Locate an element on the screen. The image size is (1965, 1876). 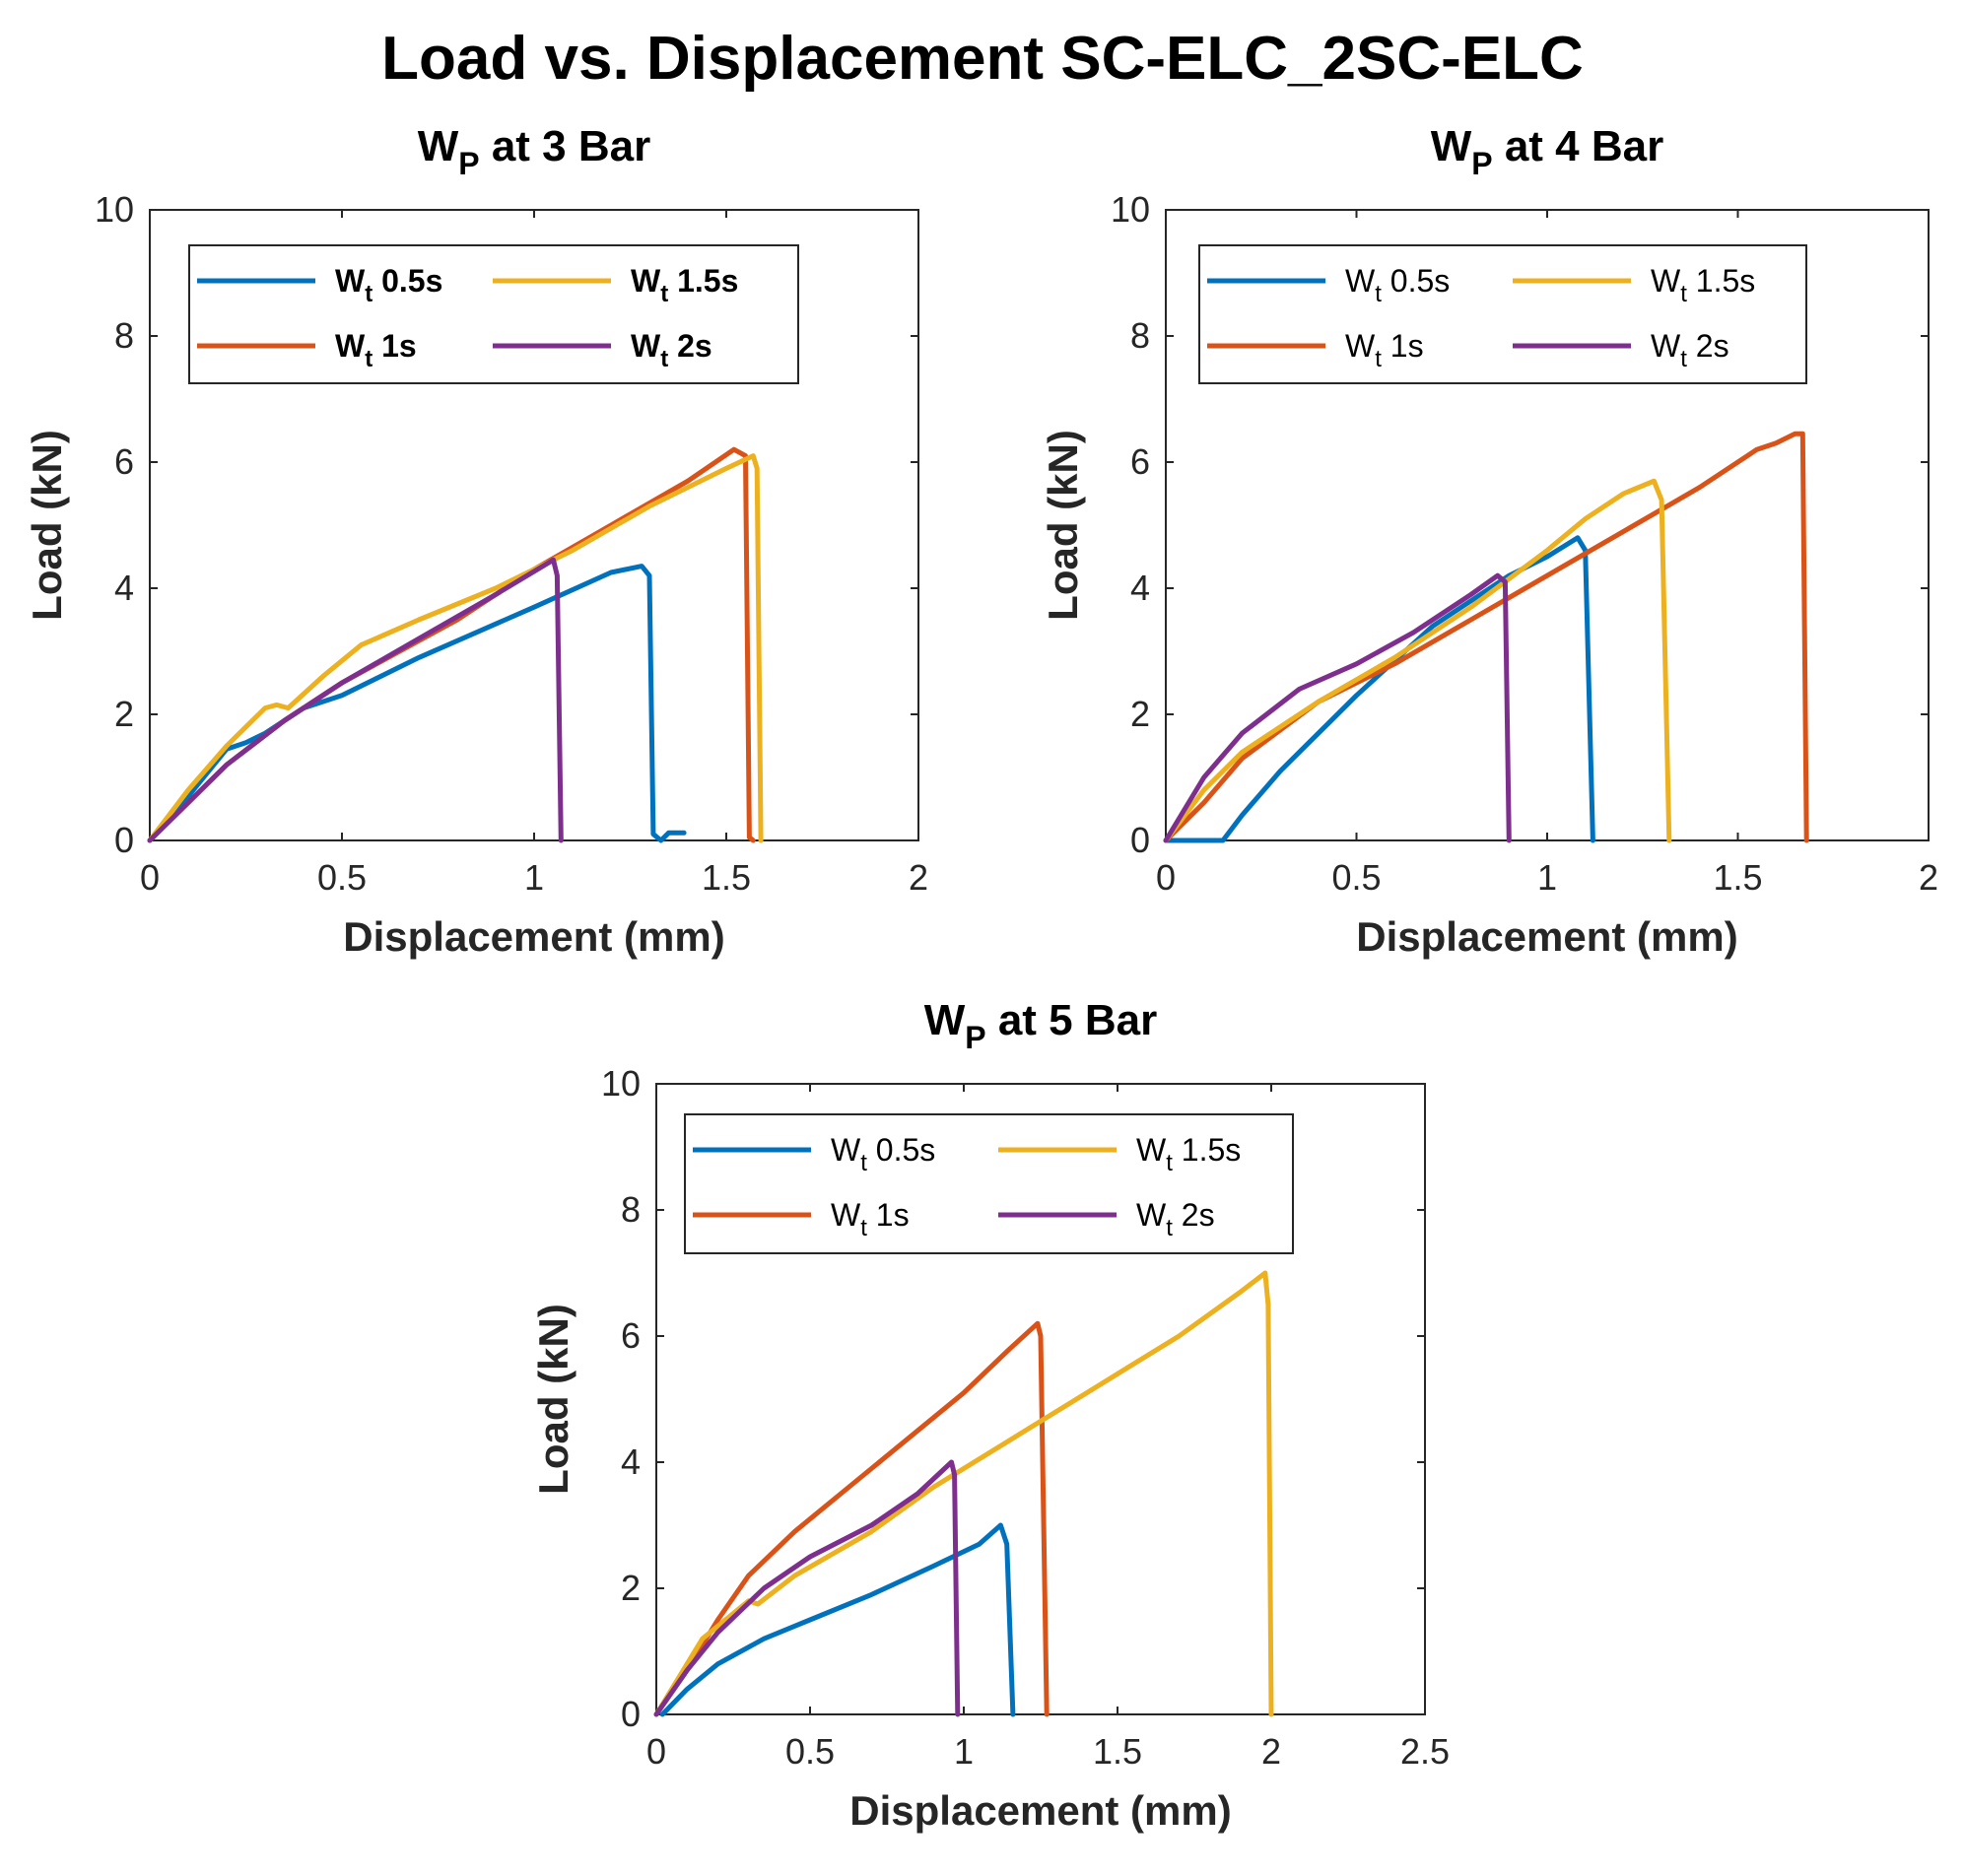
series-line-wt-1s is located at coordinates (1486, 637).